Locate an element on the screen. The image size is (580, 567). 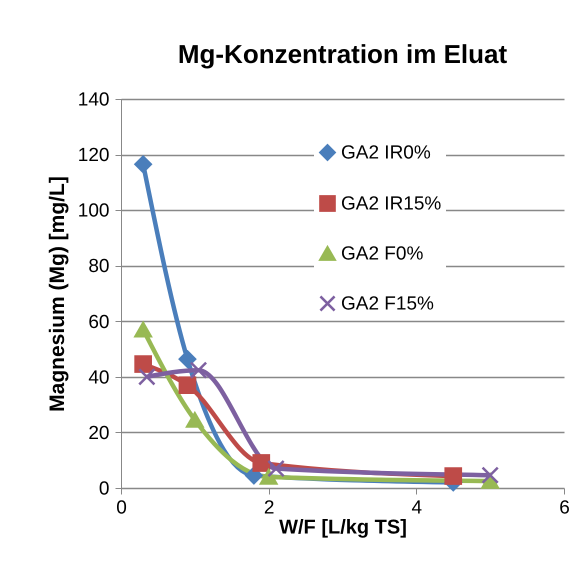
y-tick-label: 100 is located at coordinates (94, 211).